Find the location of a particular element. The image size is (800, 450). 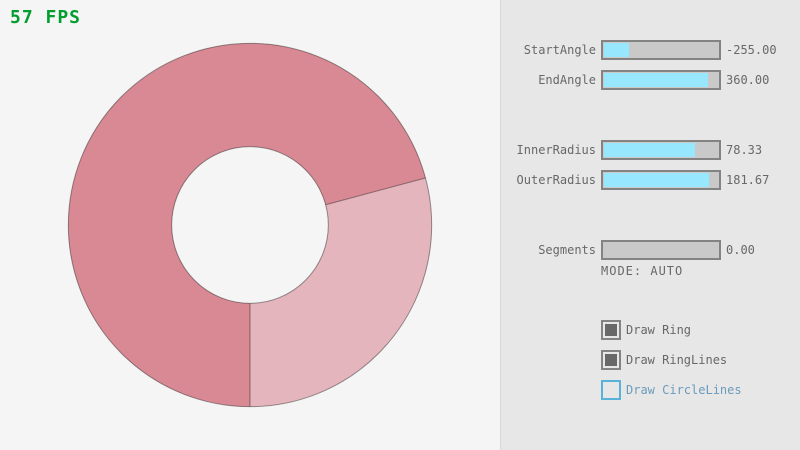

slider-value: -255.00 is located at coordinates (751, 50).